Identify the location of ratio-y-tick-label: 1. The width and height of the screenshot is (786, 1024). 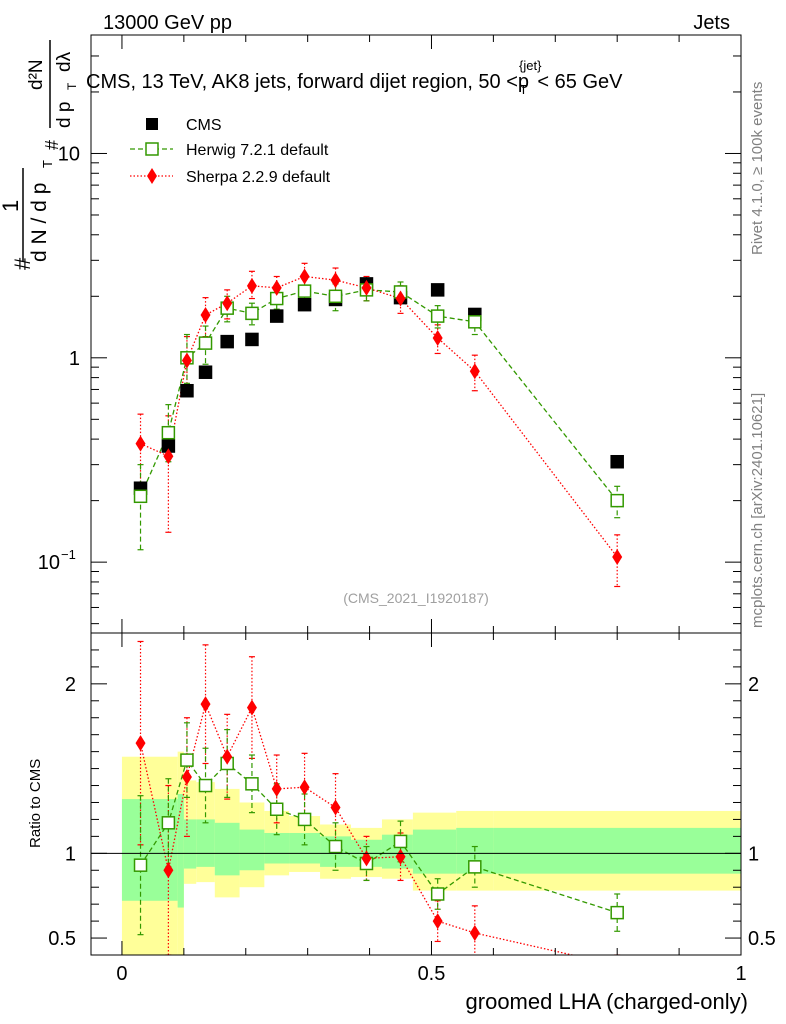
(70, 854).